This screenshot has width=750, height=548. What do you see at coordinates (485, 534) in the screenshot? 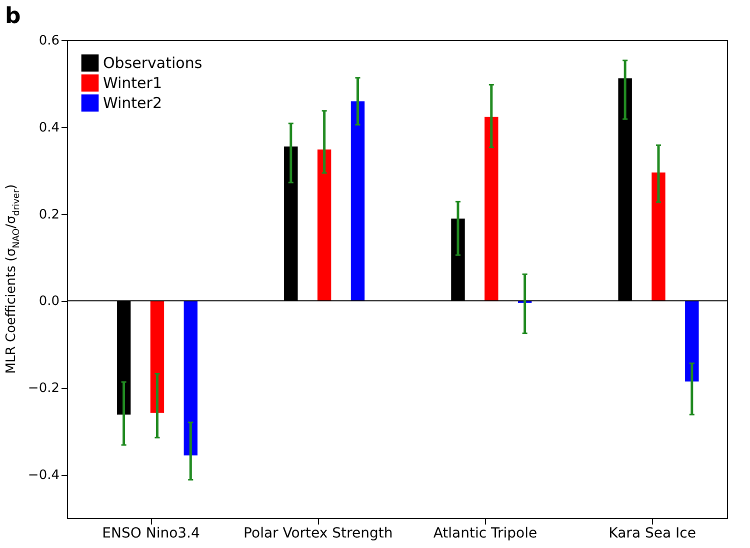
I see `x-tick-label: Atlantic Tripole` at bounding box center [485, 534].